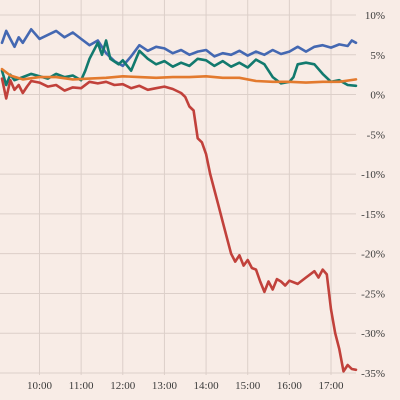  I want to click on y-tick-label: 5%, so click(377, 56).